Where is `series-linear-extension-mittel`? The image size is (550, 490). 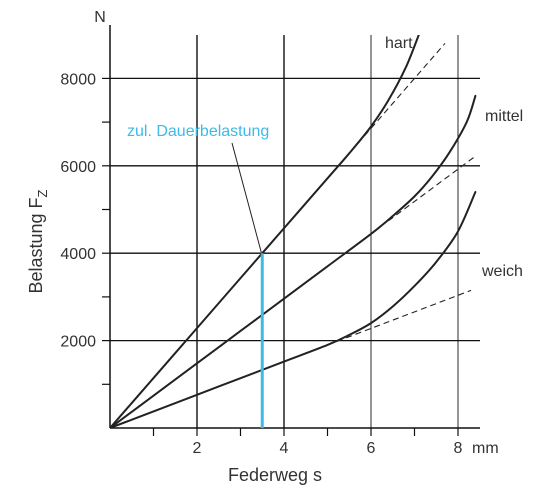
series-linear-extension-mittel is located at coordinates (432, 188).